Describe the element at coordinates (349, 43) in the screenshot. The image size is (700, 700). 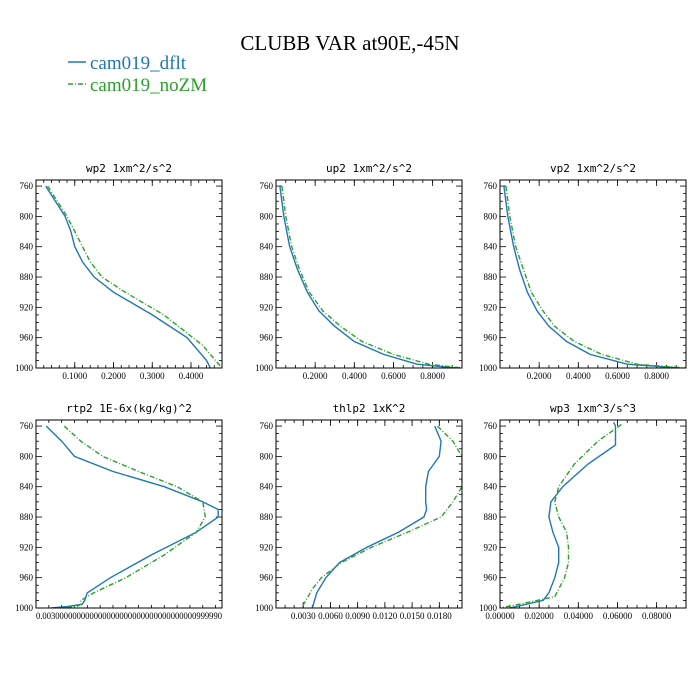
I see `figure-title: CLUBB VAR at90E,-45N` at that location.